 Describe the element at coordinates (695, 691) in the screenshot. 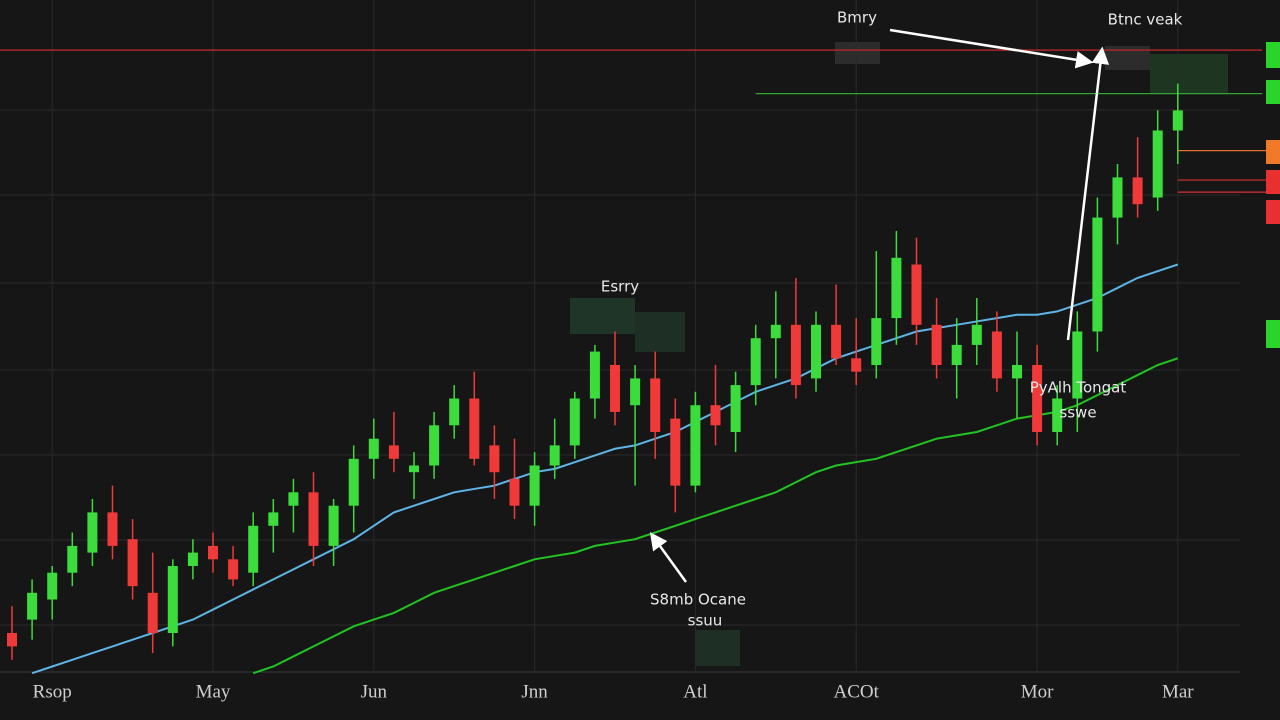

I see `x-tick-label: Atl` at that location.